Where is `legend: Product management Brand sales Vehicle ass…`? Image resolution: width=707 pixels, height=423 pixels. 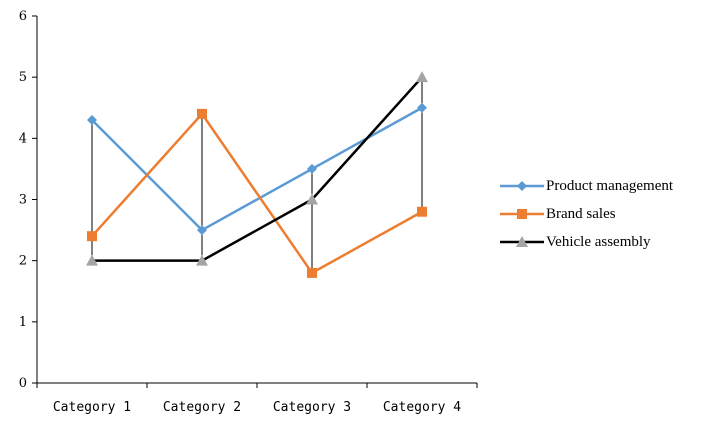
legend: Product management Brand sales Vehicle ass… is located at coordinates (586, 214).